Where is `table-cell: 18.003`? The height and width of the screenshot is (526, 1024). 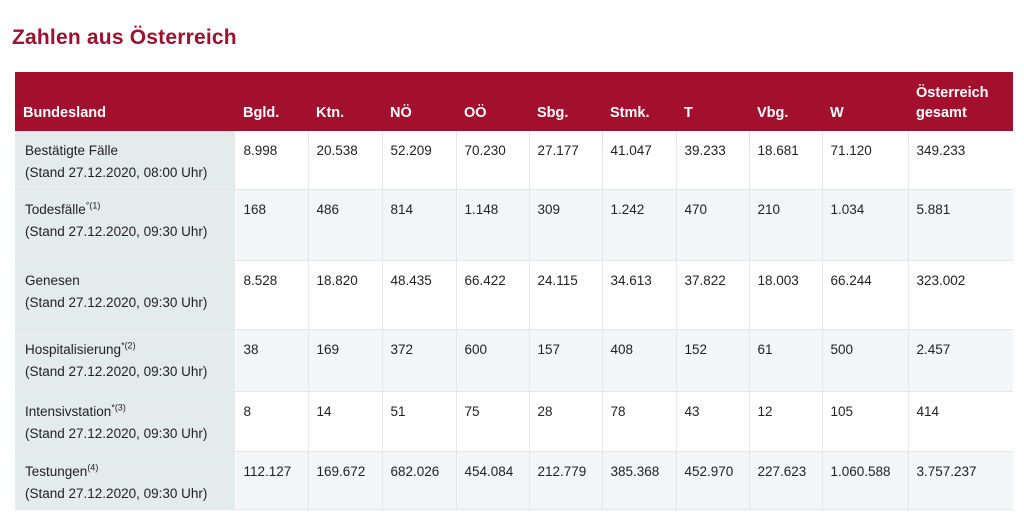
table-cell: 18.003 is located at coordinates (786, 295).